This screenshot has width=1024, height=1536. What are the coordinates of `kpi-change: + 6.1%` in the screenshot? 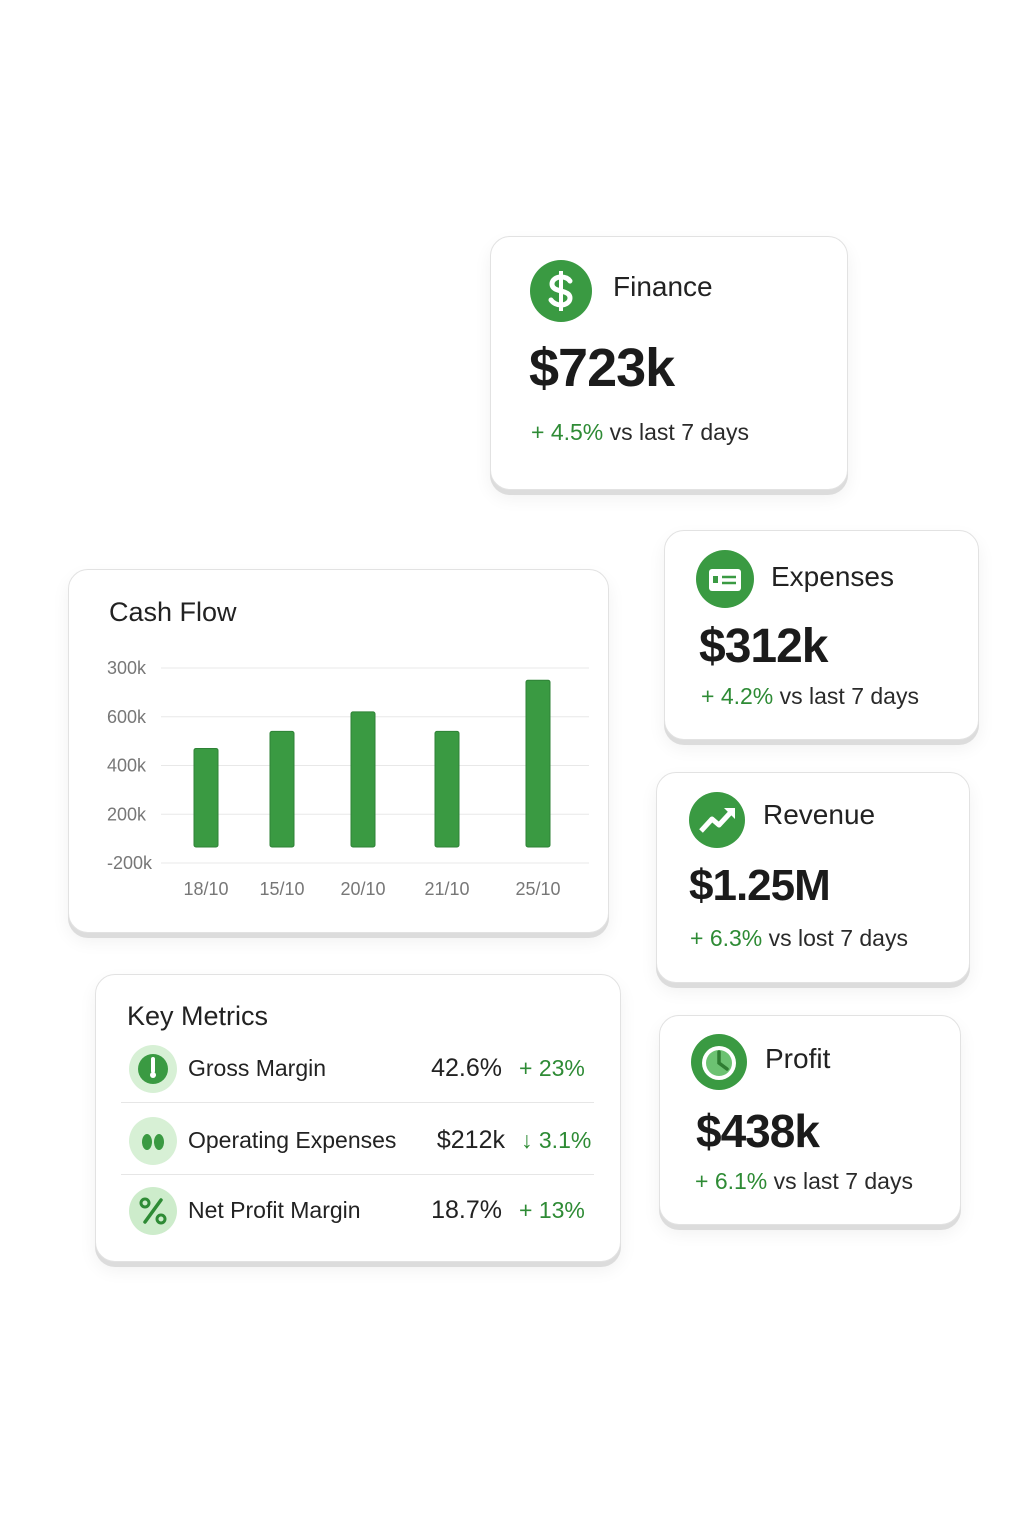 It's located at (731, 1181).